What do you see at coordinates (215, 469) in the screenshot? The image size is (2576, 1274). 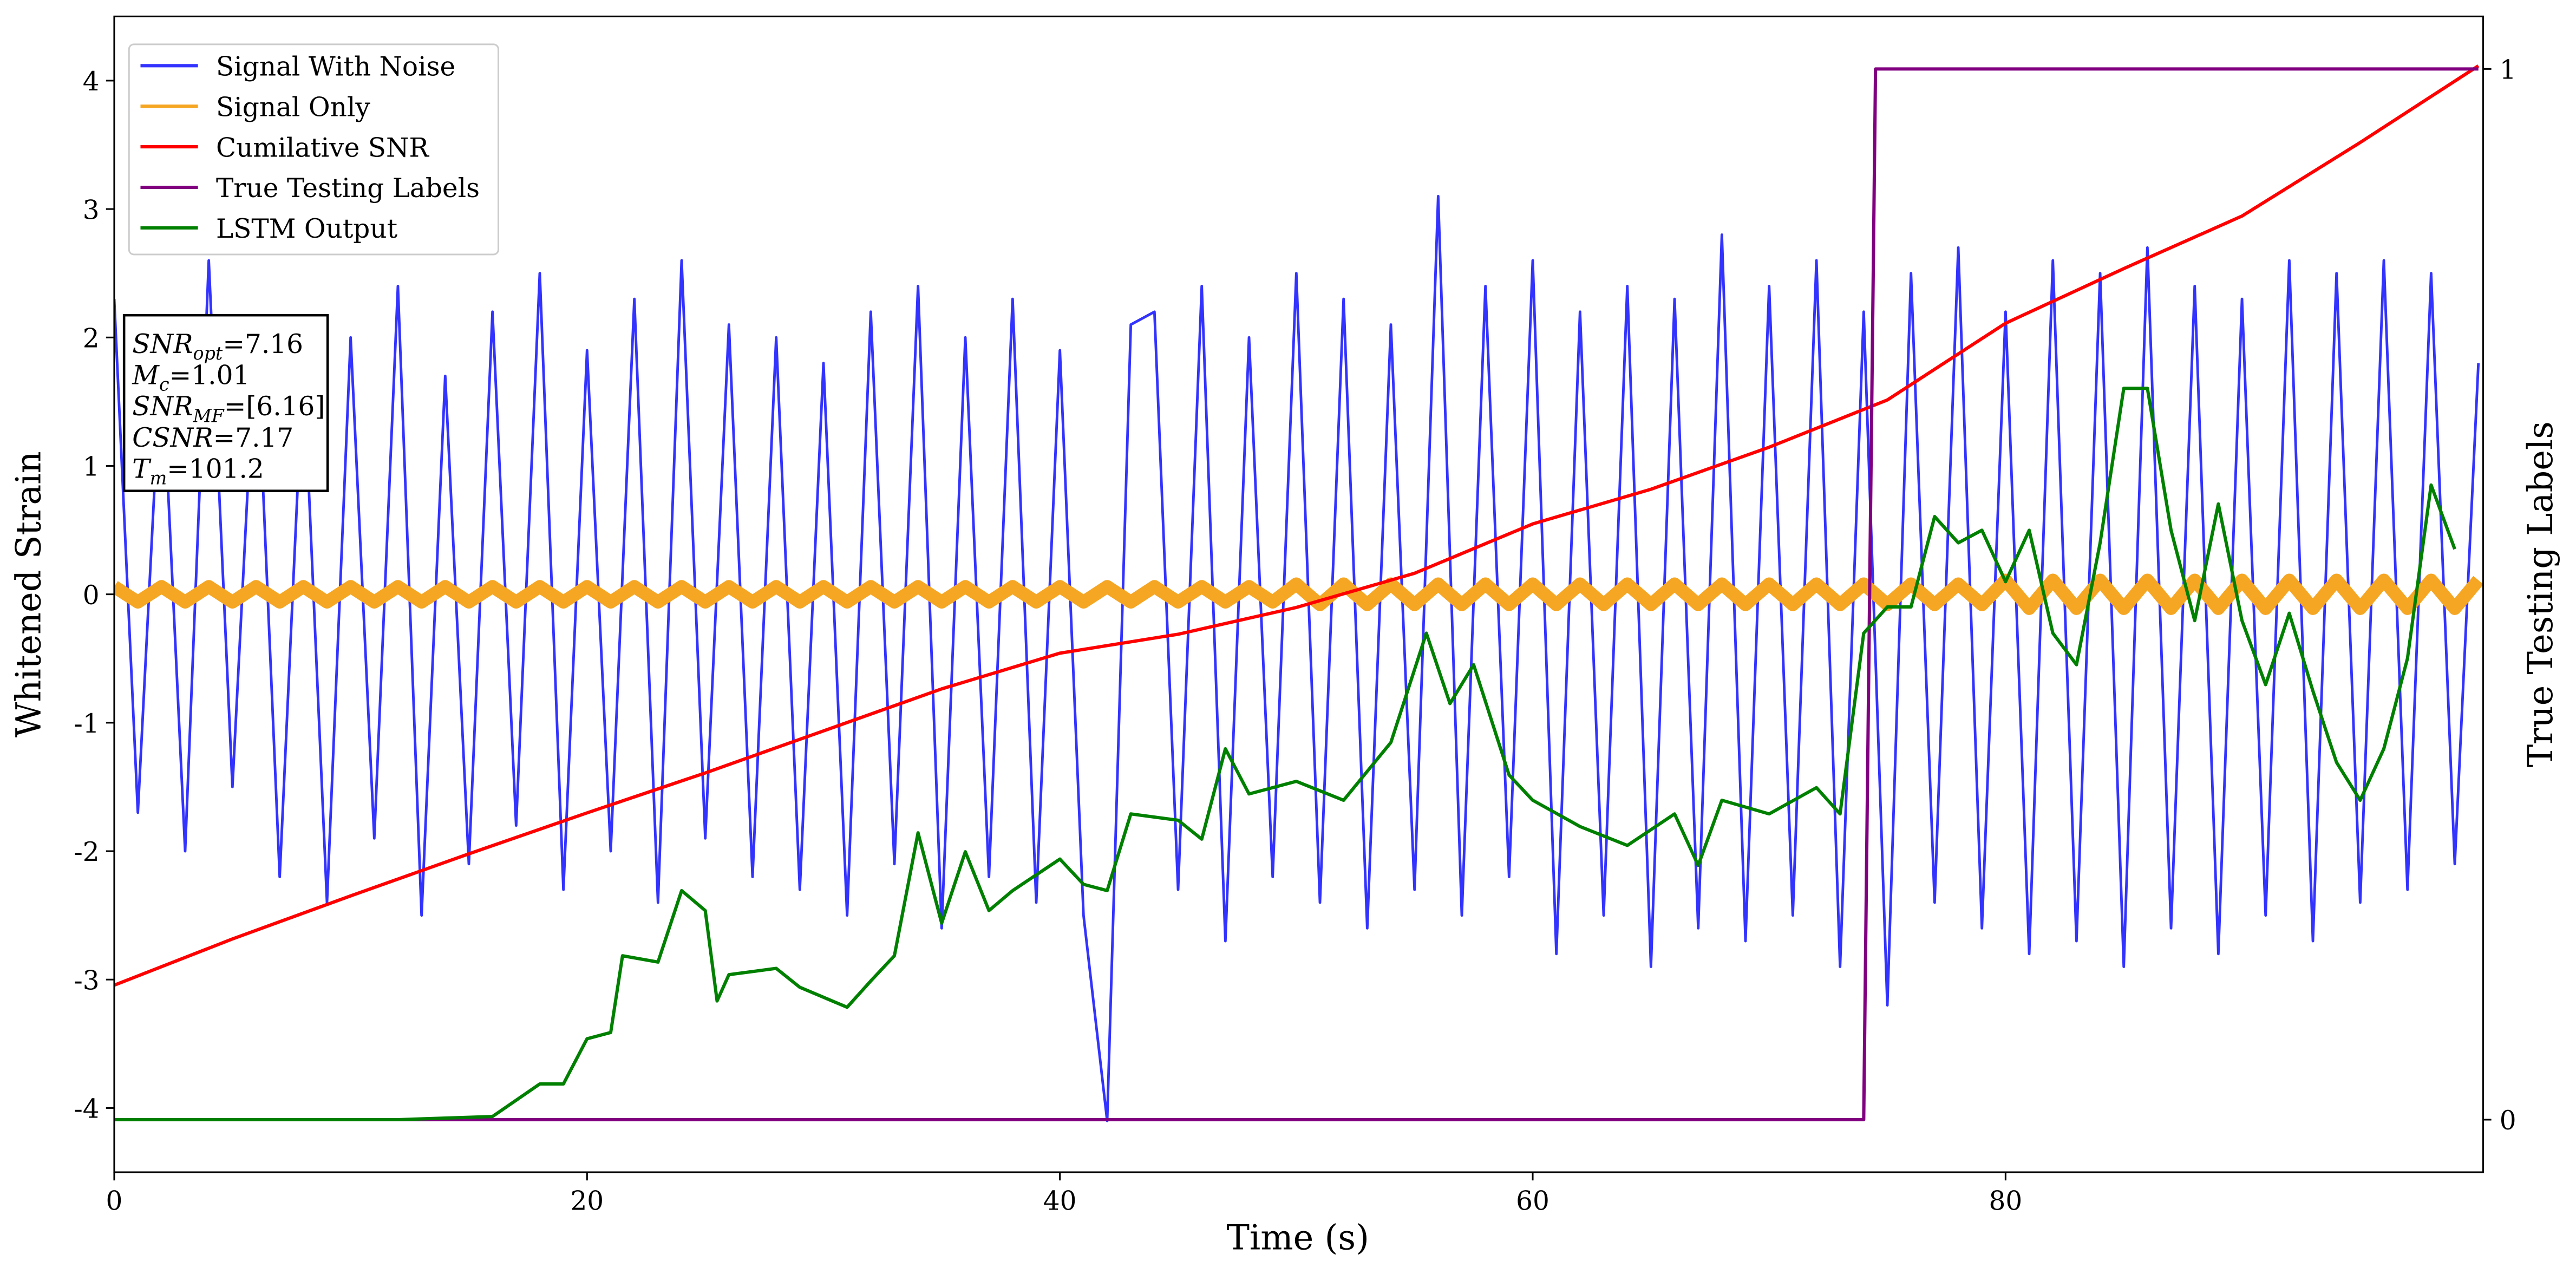 I see `annotation-text: =101.2` at bounding box center [215, 469].